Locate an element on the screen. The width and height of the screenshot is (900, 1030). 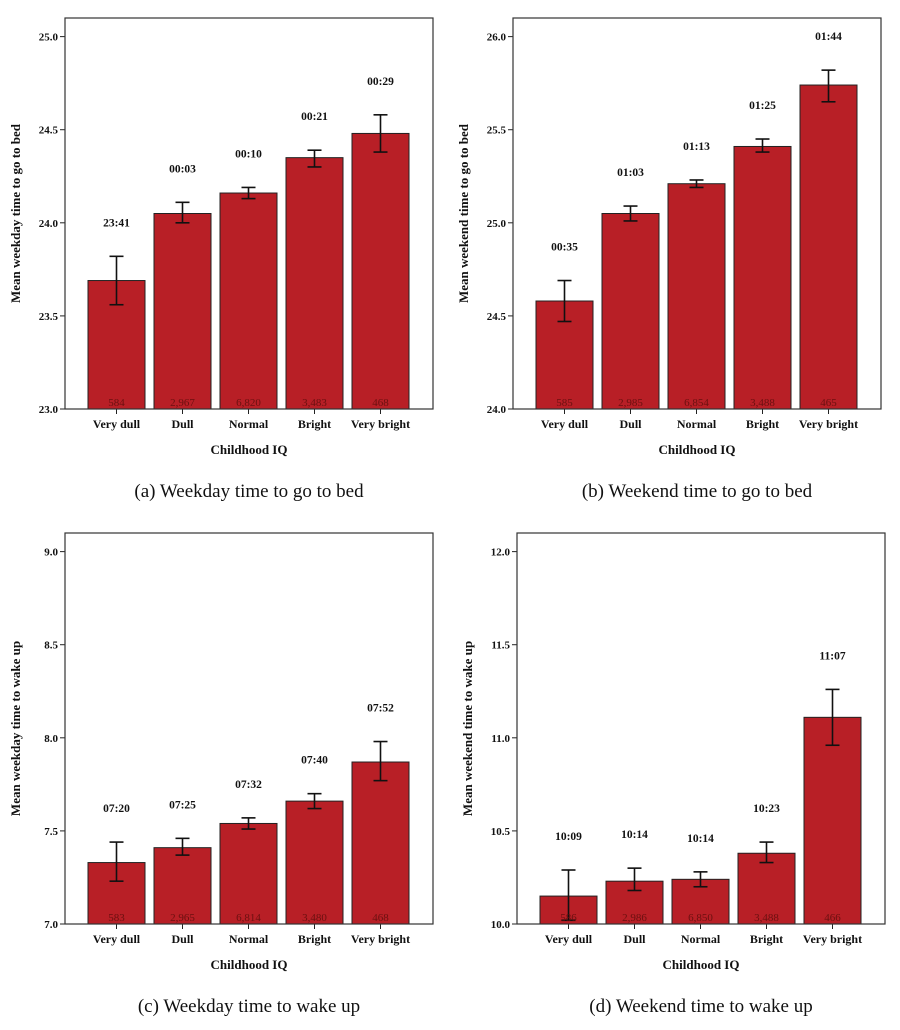
y-tick-label: 9.0 is located at coordinates (51, 553).